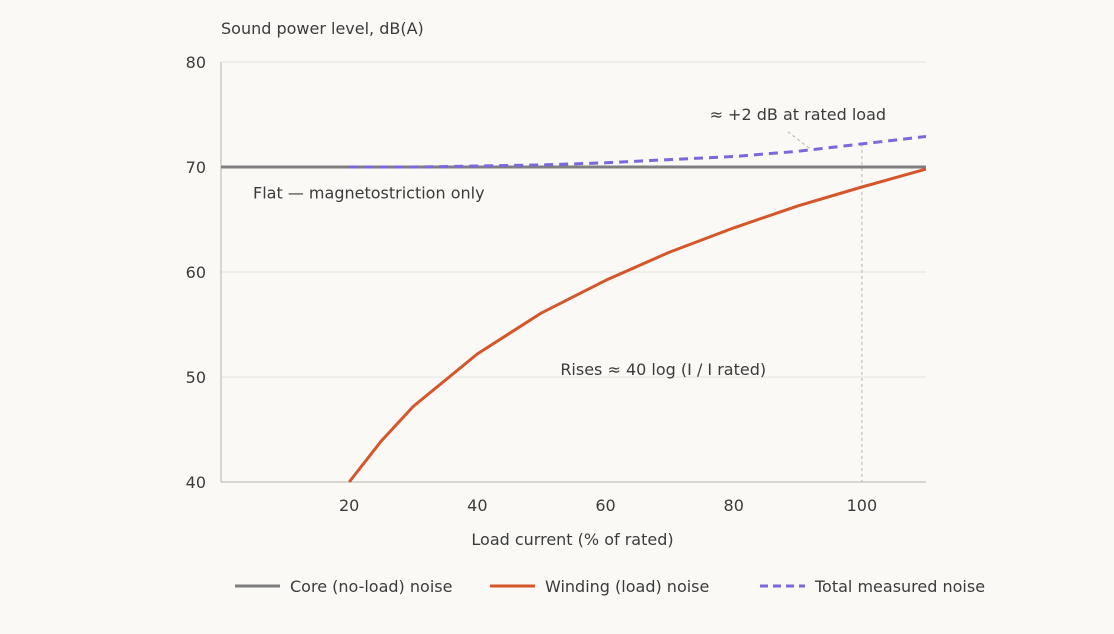 The height and width of the screenshot is (634, 1114). Describe the element at coordinates (371, 586) in the screenshot. I see `legend-label-0: Core (no-load) noise` at that location.